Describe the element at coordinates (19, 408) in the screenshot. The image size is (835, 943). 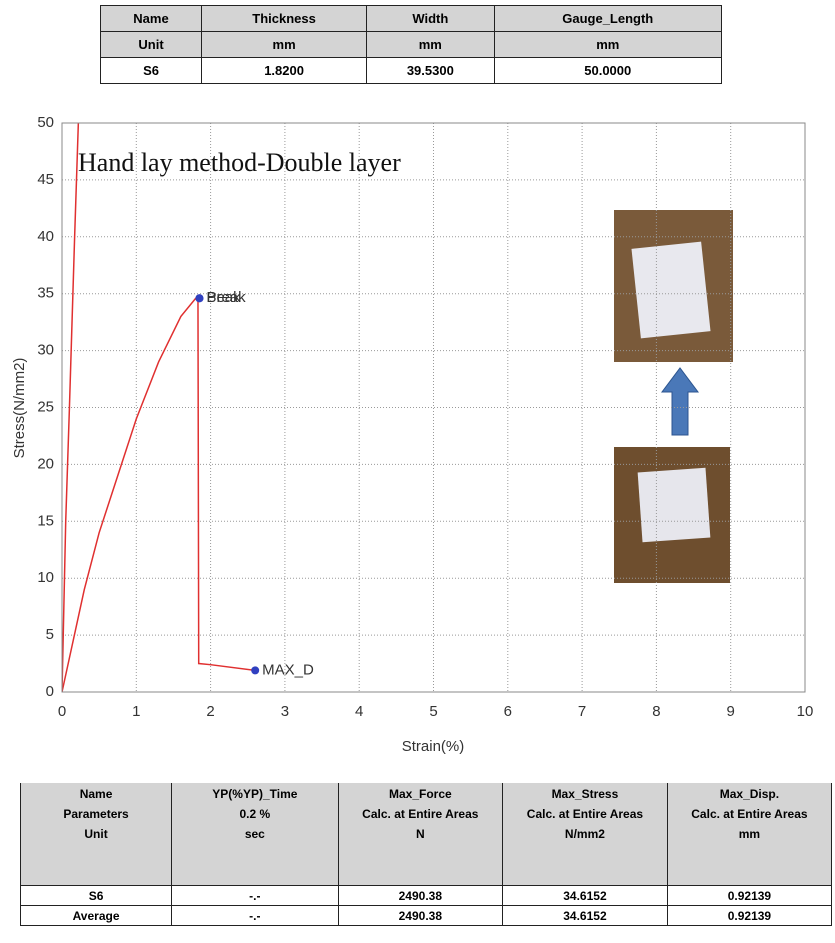
I see `y-axis-label: Stress(N/mm2)` at that location.